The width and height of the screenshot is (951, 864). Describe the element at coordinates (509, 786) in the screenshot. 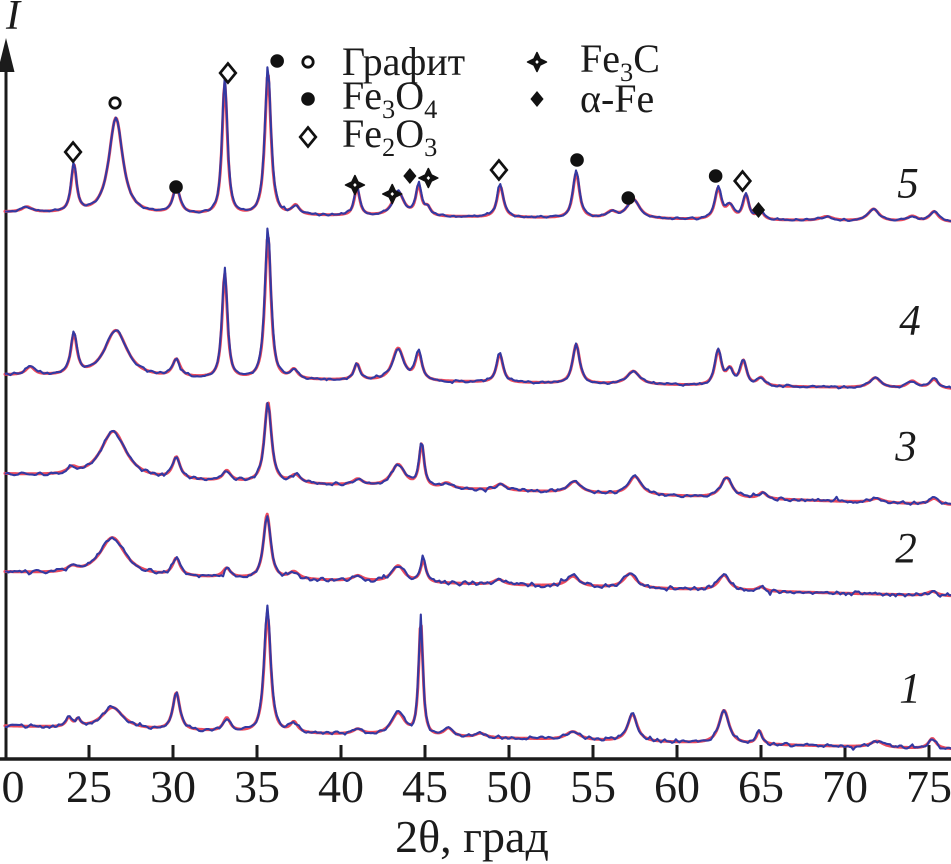

I see `x-tick-label-50: 50` at that location.